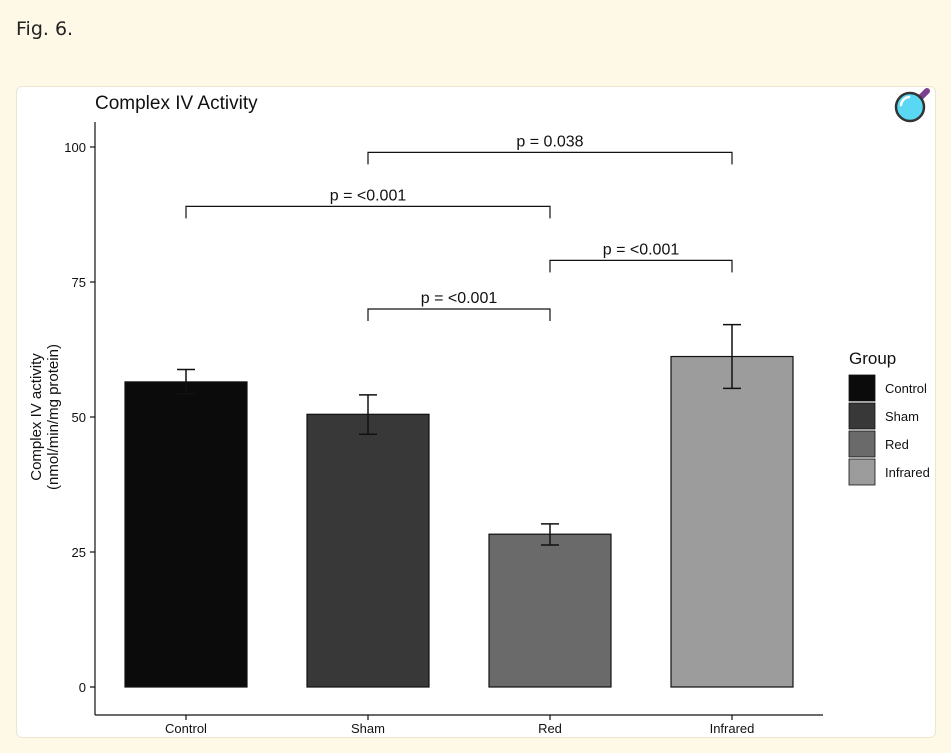 The image size is (951, 753). I want to click on figure-label: Fig. 6., so click(45, 29).